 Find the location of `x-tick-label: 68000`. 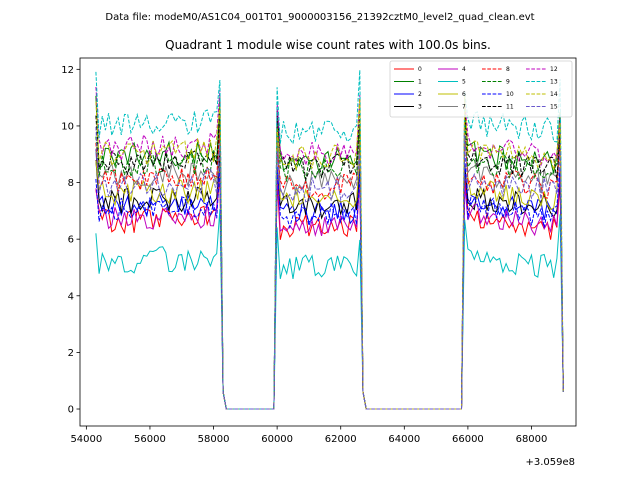

x-tick-label: 68000 is located at coordinates (532, 439).